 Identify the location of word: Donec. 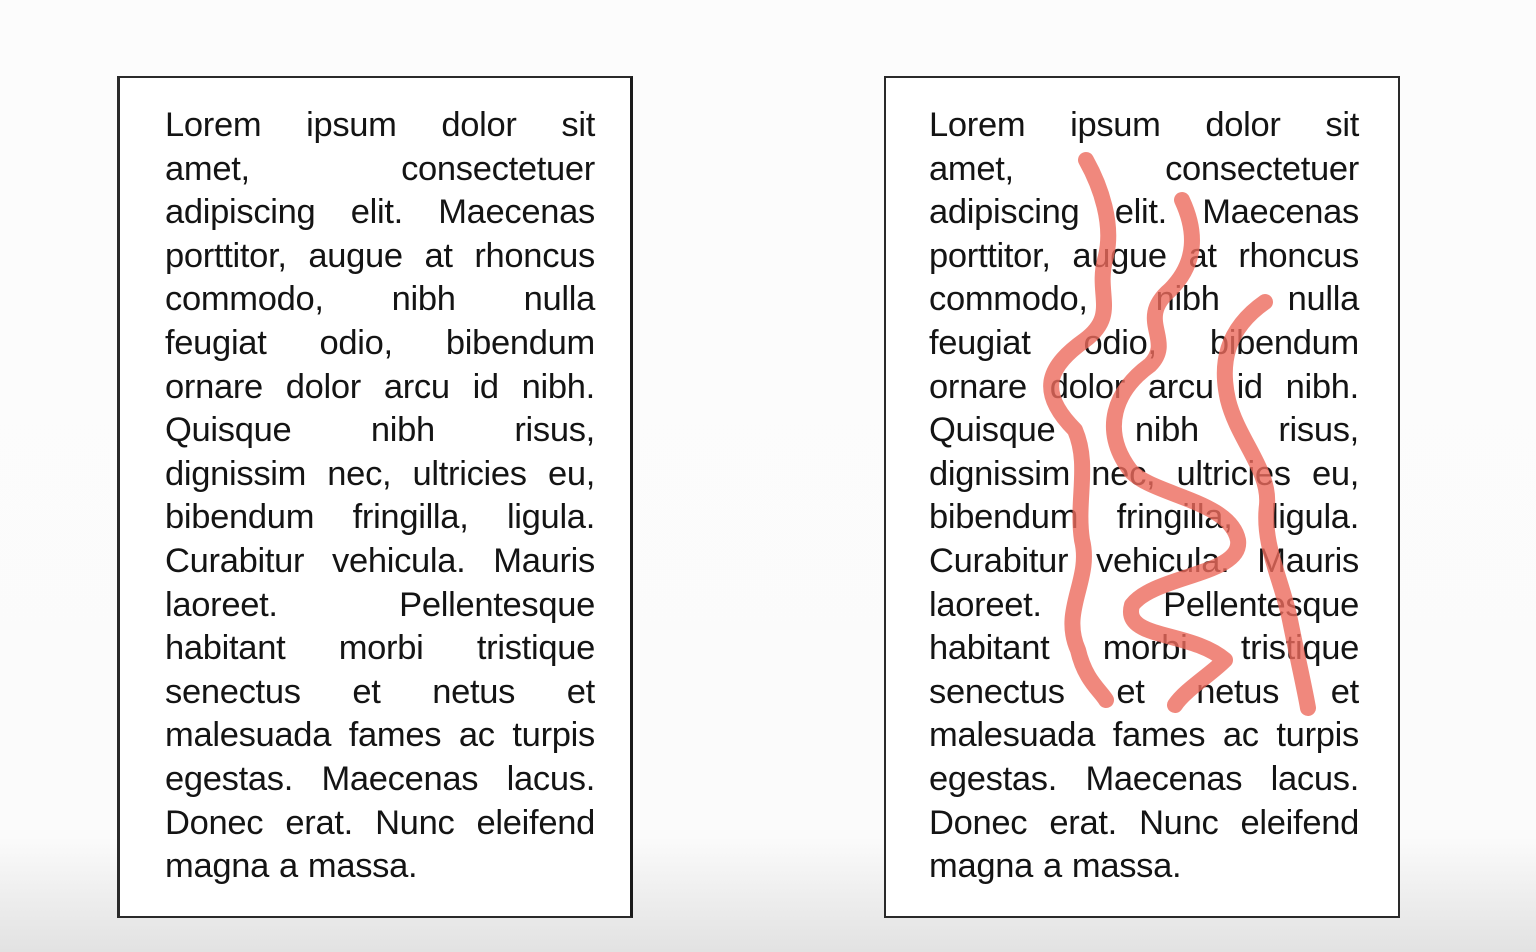
(978, 822).